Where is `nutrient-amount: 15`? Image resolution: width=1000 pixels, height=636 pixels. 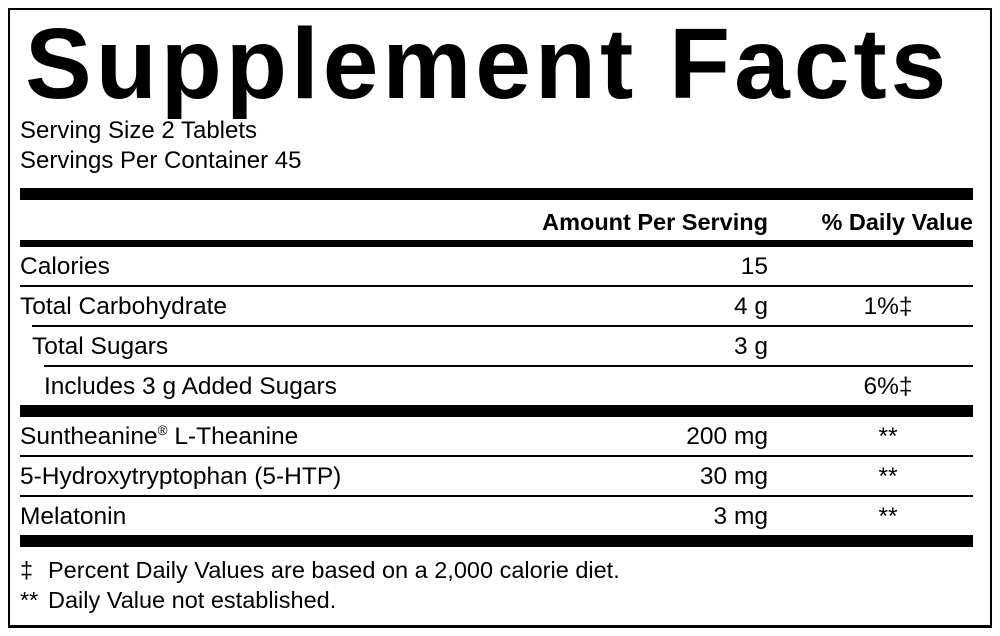 nutrient-amount: 15 is located at coordinates (754, 266).